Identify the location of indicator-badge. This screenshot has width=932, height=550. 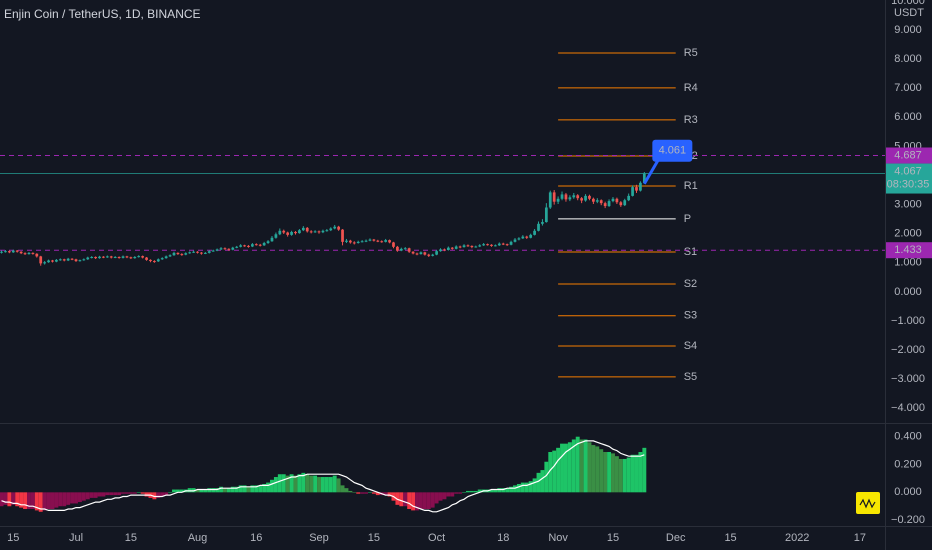
(868, 503).